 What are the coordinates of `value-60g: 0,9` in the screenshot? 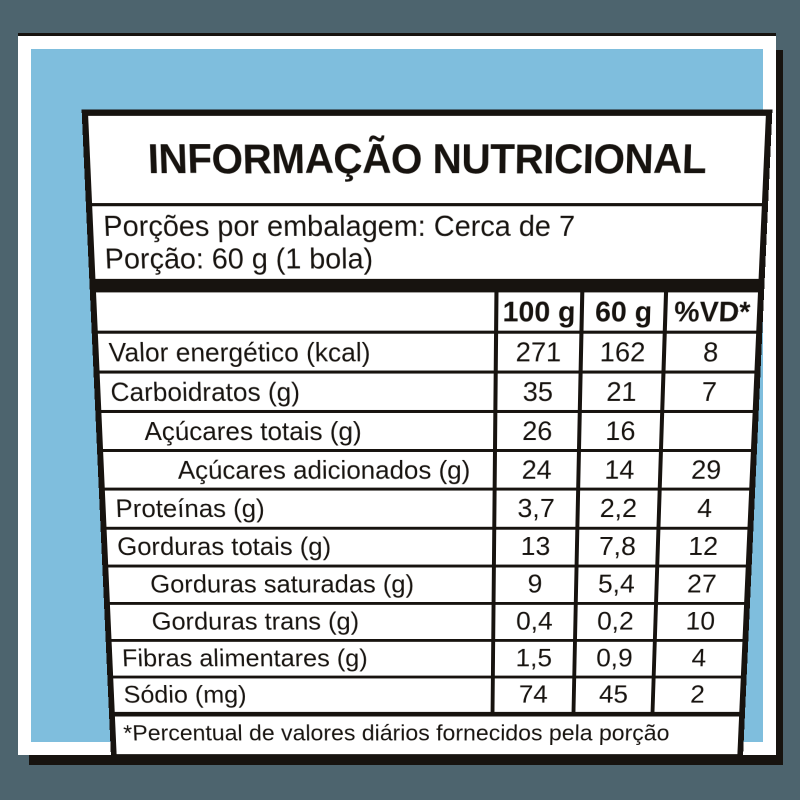 It's located at (612, 658).